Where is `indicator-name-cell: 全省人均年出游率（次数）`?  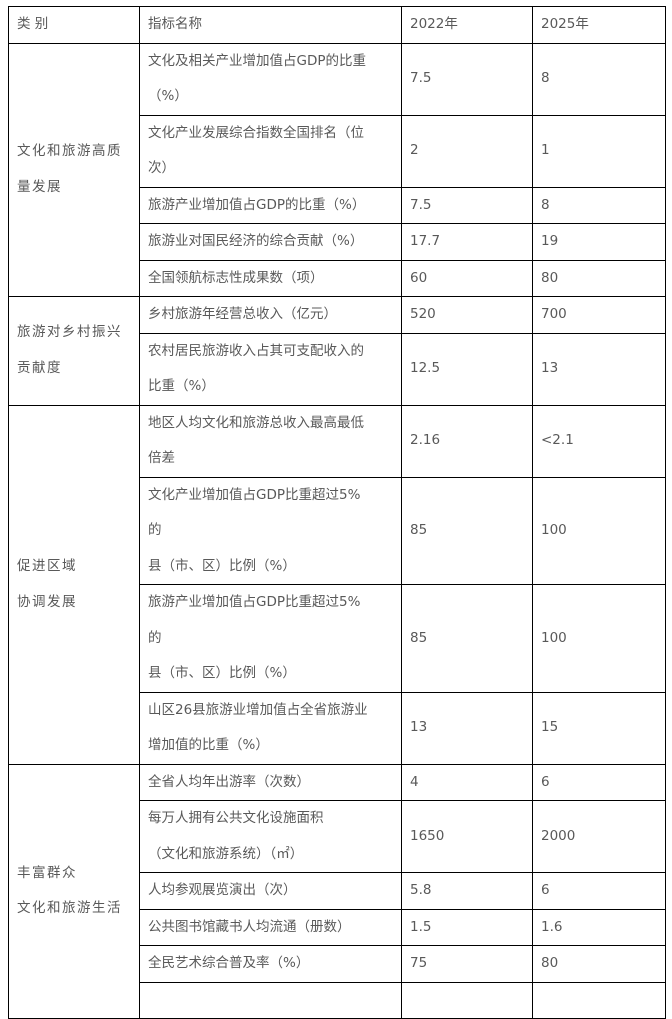
indicator-name-cell: 全省人均年出游率（次数） is located at coordinates (270, 782).